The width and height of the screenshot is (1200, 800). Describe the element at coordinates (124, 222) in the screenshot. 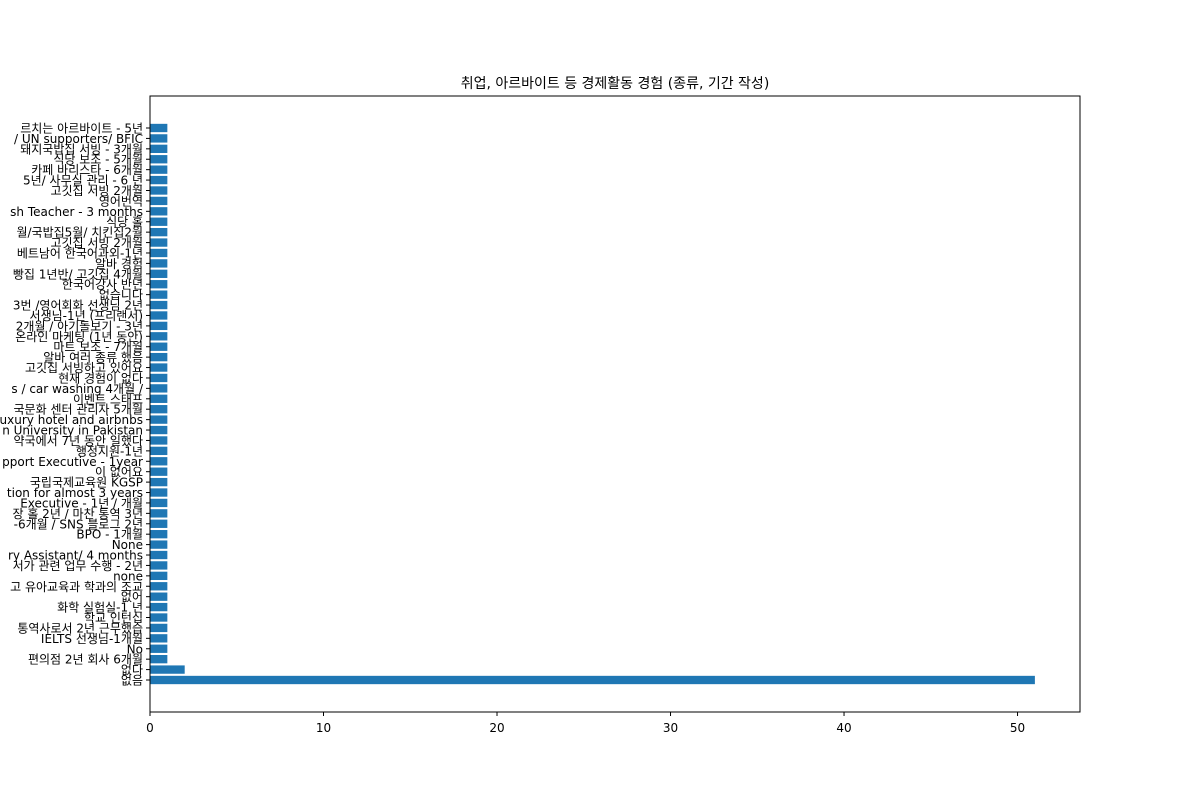

I see `y-tick-label: 식당 홀` at that location.